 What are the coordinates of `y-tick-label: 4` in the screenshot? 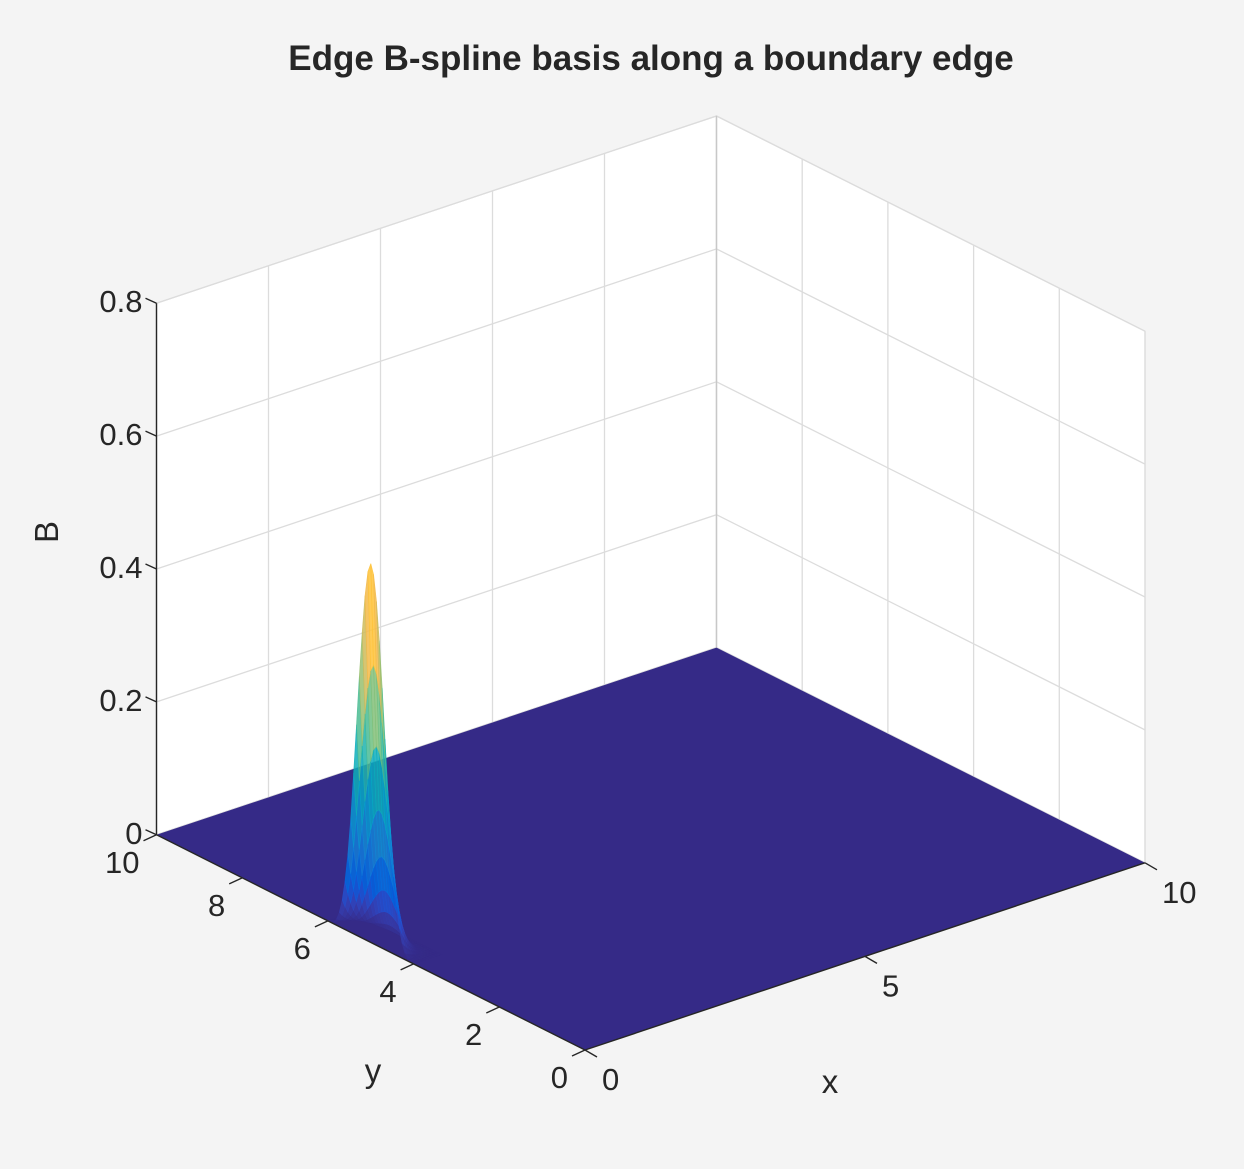 It's located at (387, 991).